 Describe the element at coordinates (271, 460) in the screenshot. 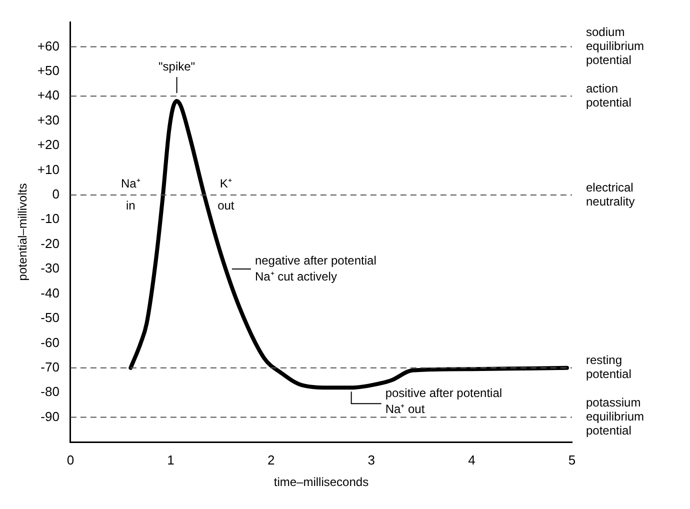

I see `x-tick-label: 2` at that location.